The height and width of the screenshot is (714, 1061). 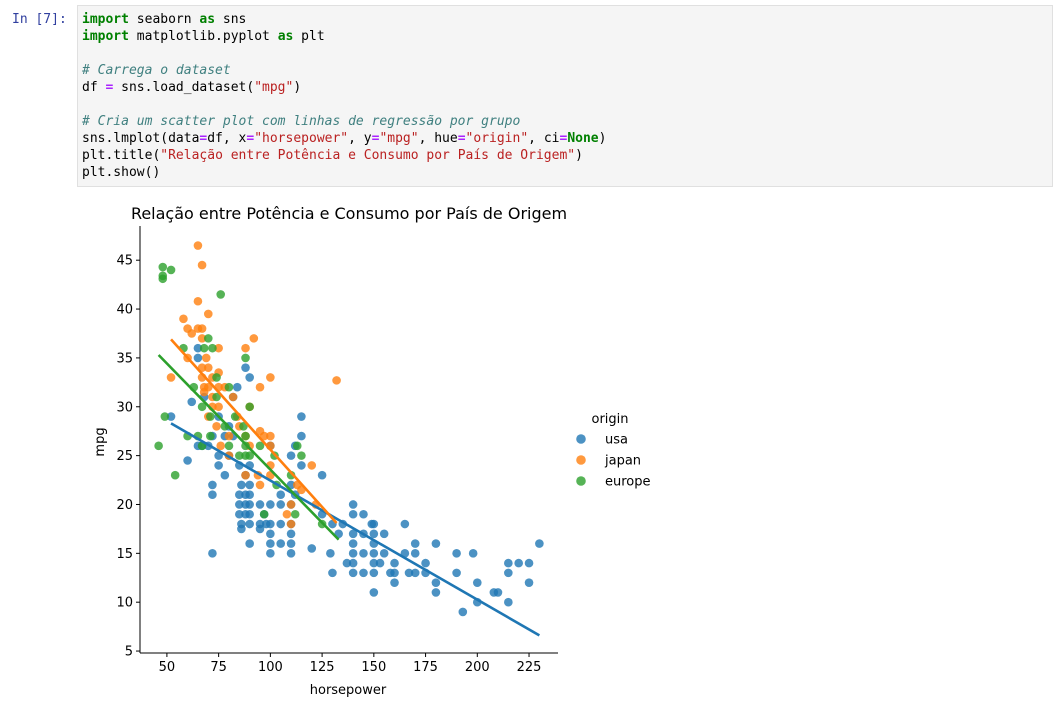 What do you see at coordinates (344, 70) in the screenshot?
I see `code-line: # Carrega o dataset` at bounding box center [344, 70].